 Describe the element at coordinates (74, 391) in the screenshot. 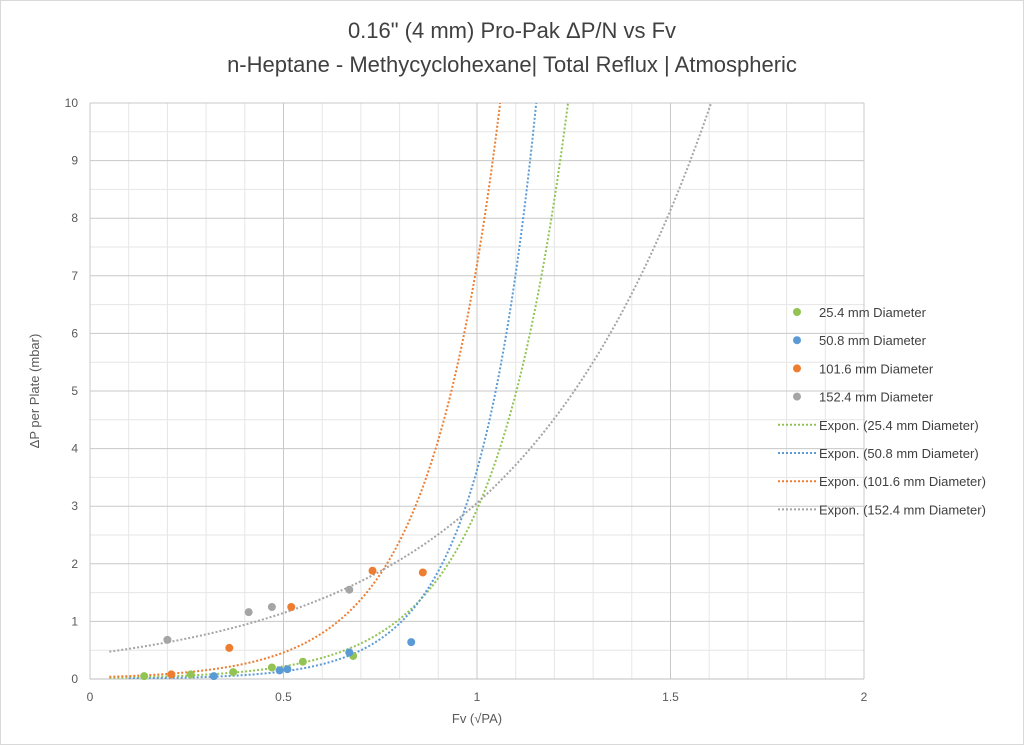

I see `y-tick-label: 5` at that location.